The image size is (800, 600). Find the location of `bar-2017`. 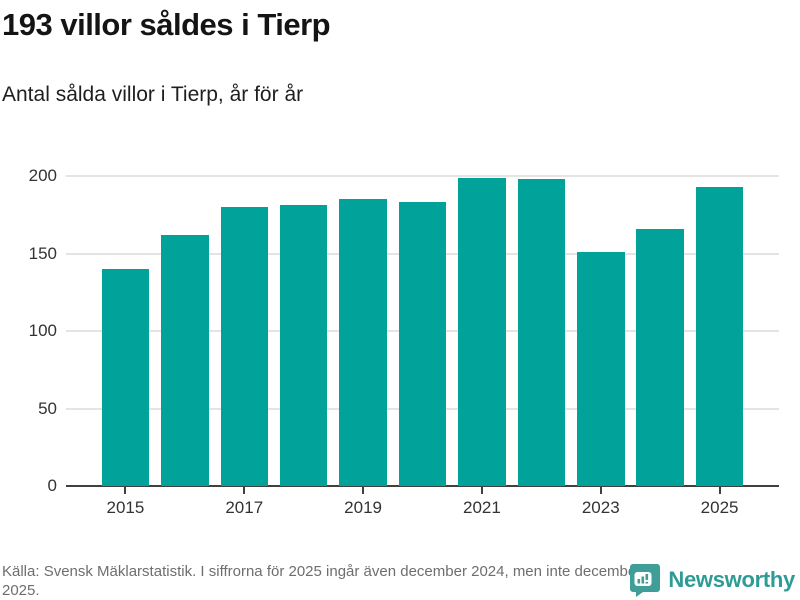

bar-2017 is located at coordinates (244, 346).